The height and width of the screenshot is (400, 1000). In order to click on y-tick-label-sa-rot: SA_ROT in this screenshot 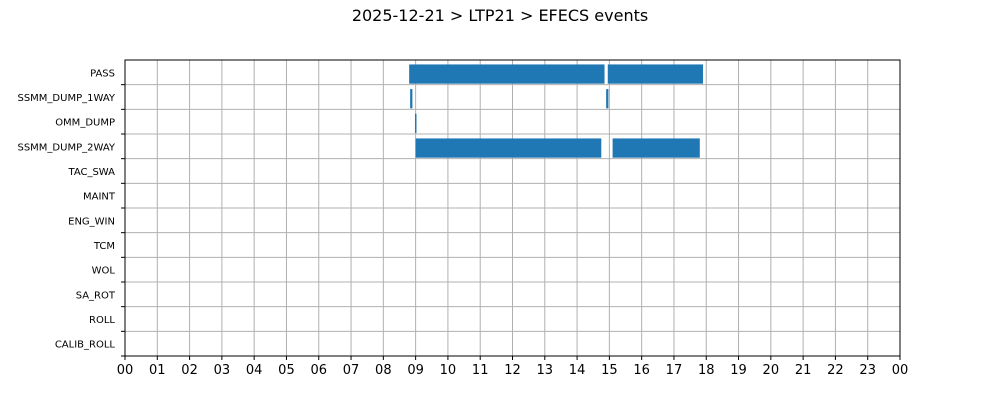, I will do `click(96, 295)`.